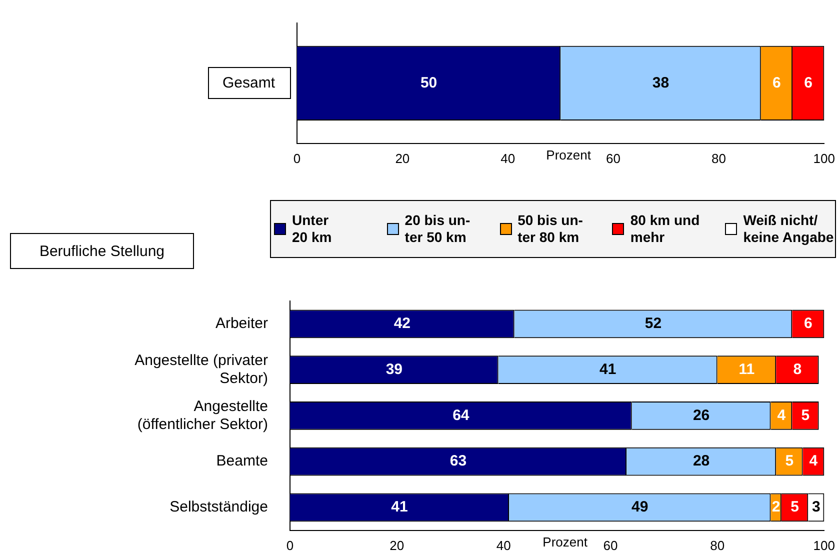  Describe the element at coordinates (201, 369) in the screenshot. I see `y-tick-label: Angestellte (privater Sektor)` at that location.